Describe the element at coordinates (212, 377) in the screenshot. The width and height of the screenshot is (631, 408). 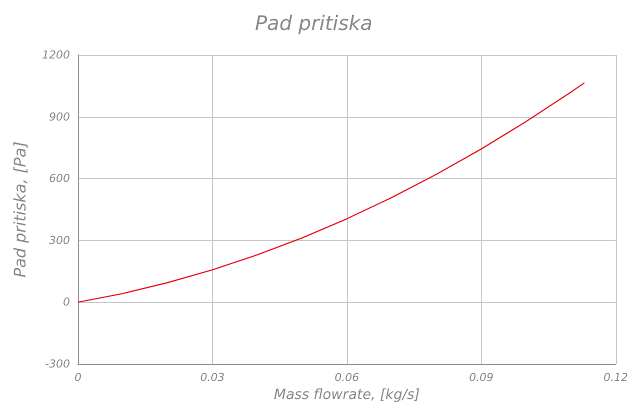
I see `x-tick-label: 0.03` at that location.